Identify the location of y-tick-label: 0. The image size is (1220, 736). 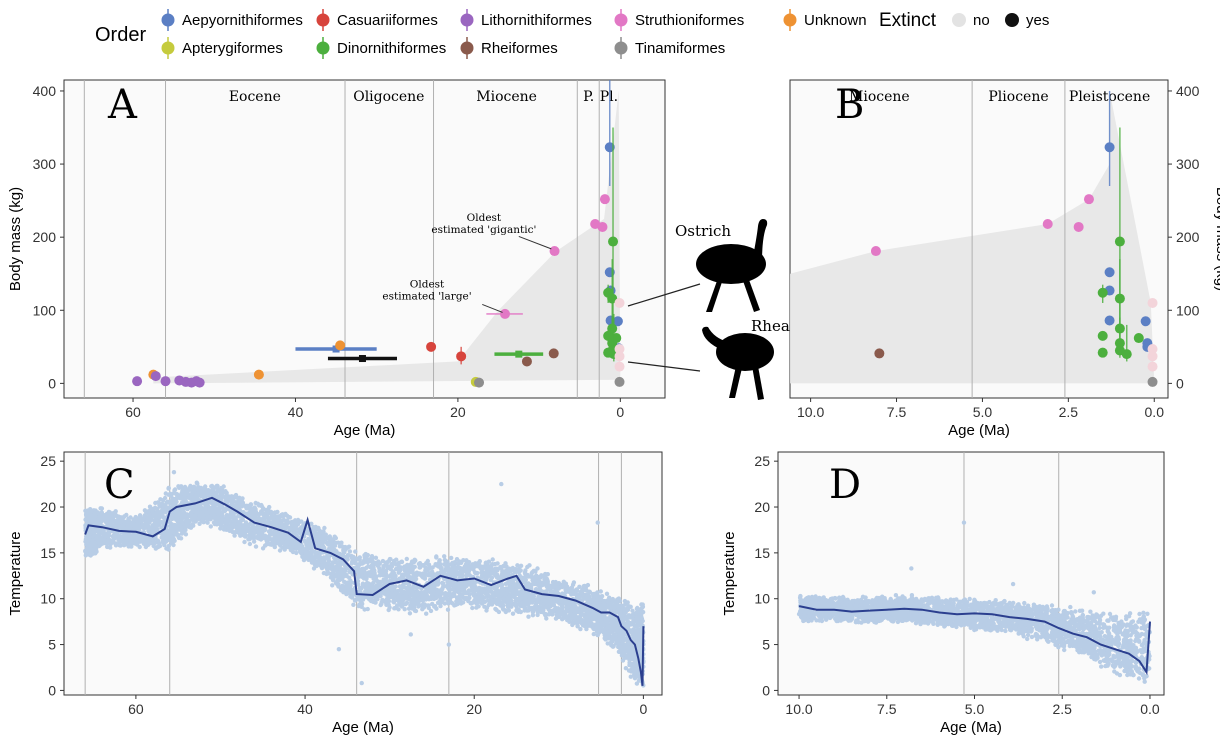
(52, 383).